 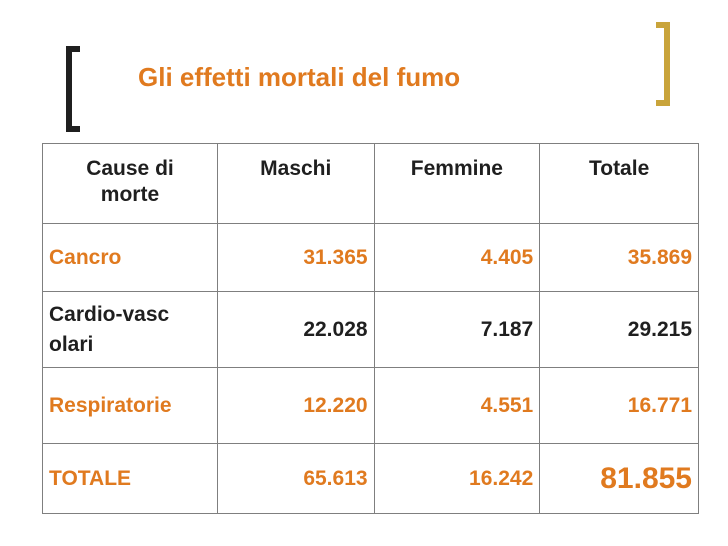 I want to click on row-label: Cardio-vascolari, so click(x=130, y=329).